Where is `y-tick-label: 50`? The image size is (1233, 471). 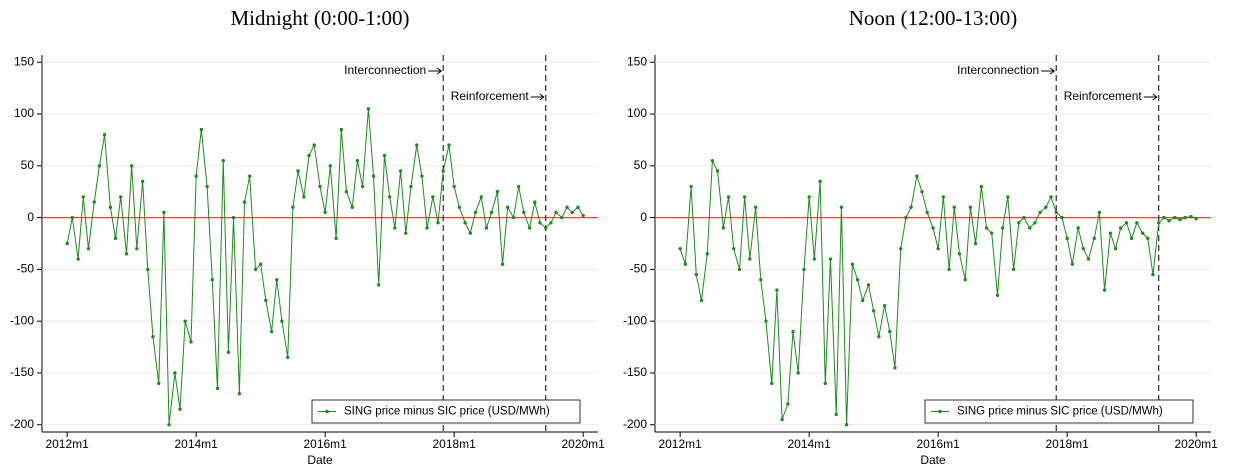 y-tick-label: 50 is located at coordinates (641, 165).